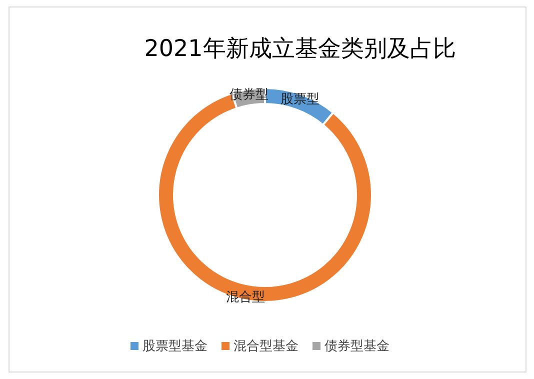 Image resolution: width=534 pixels, height=379 pixels. Describe the element at coordinates (175, 346) in the screenshot. I see `legend-label: 股票型基金` at that location.